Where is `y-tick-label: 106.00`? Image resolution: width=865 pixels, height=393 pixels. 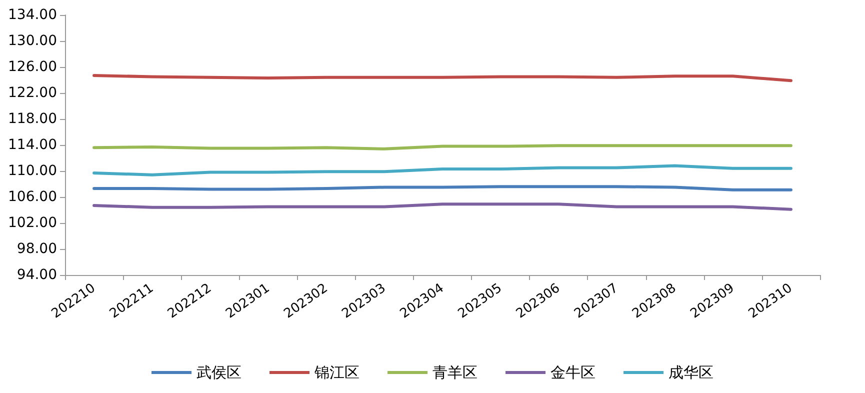 y-tick-label: 106.00 is located at coordinates (32, 197).